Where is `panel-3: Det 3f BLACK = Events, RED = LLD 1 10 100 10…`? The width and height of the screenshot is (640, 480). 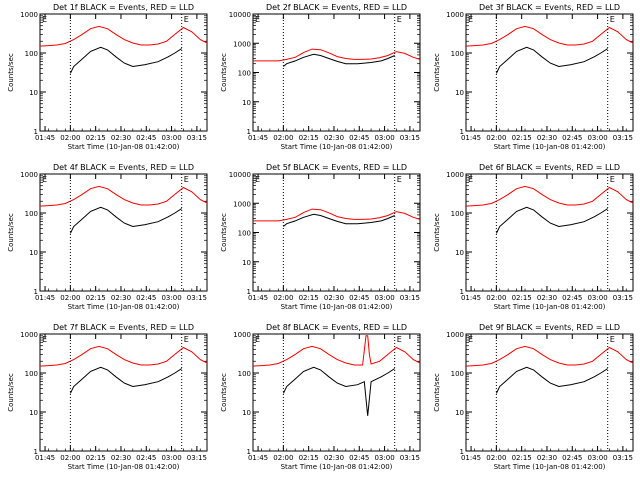 panel-3: Det 3f BLACK = Events, RED = LLD 1 10 100 10… is located at coordinates (533, 77).